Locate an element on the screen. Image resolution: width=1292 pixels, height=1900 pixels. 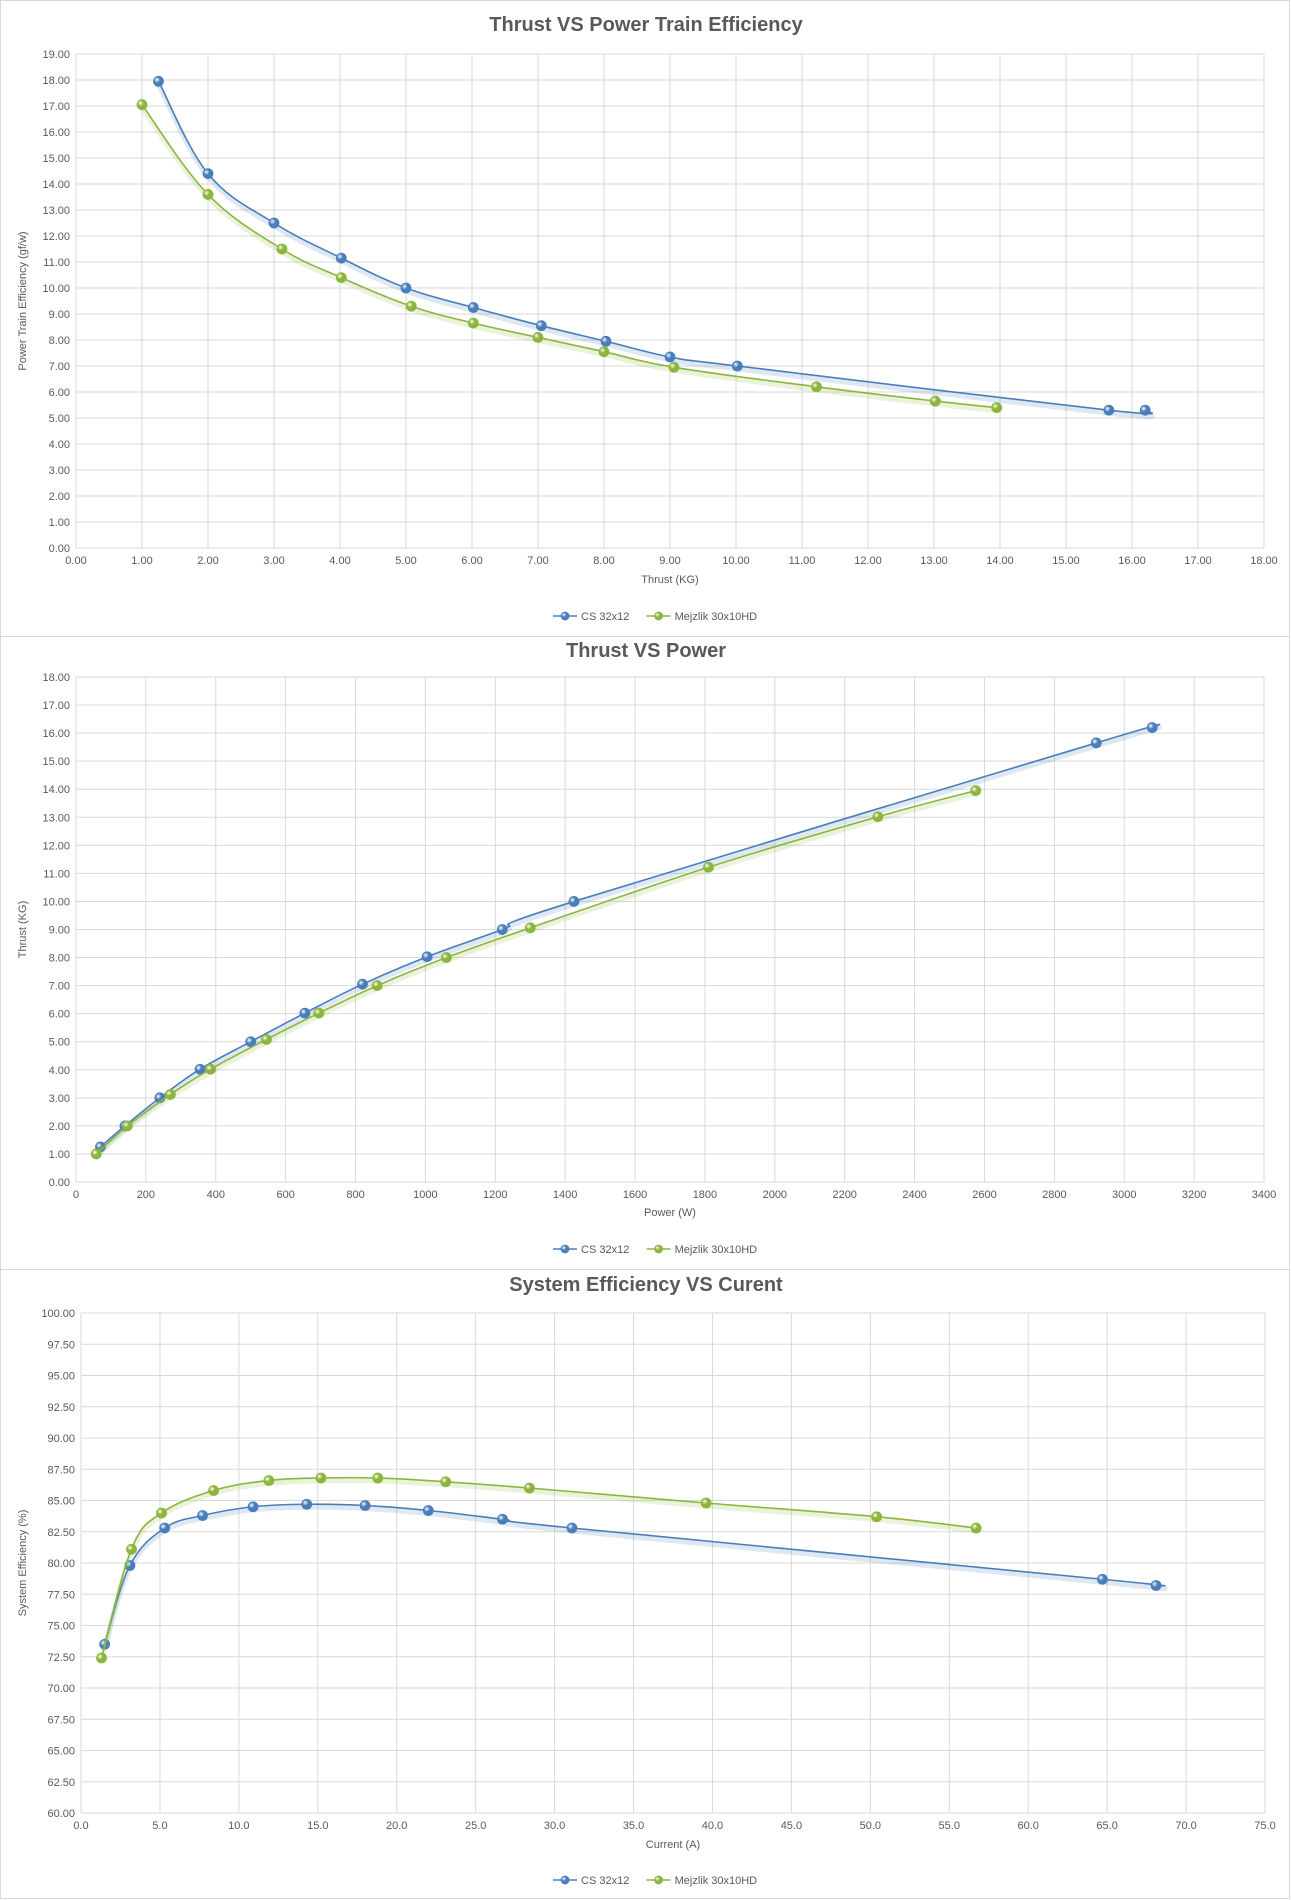
y-tick-label: 10.00 is located at coordinates (56, 289).